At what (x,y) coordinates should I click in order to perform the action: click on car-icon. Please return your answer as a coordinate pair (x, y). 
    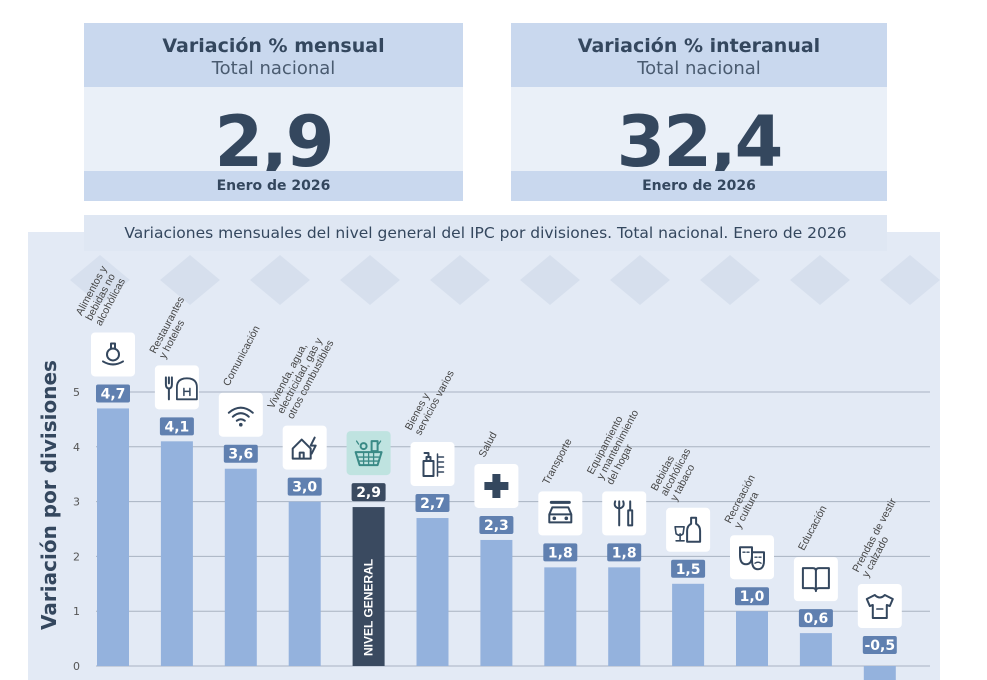
    Looking at the image, I should click on (560, 513).